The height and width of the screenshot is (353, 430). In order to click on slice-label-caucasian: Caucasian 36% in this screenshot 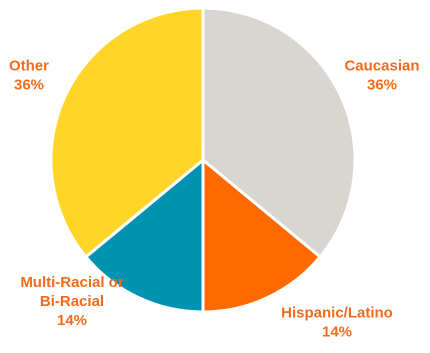, I will do `click(381, 75)`.